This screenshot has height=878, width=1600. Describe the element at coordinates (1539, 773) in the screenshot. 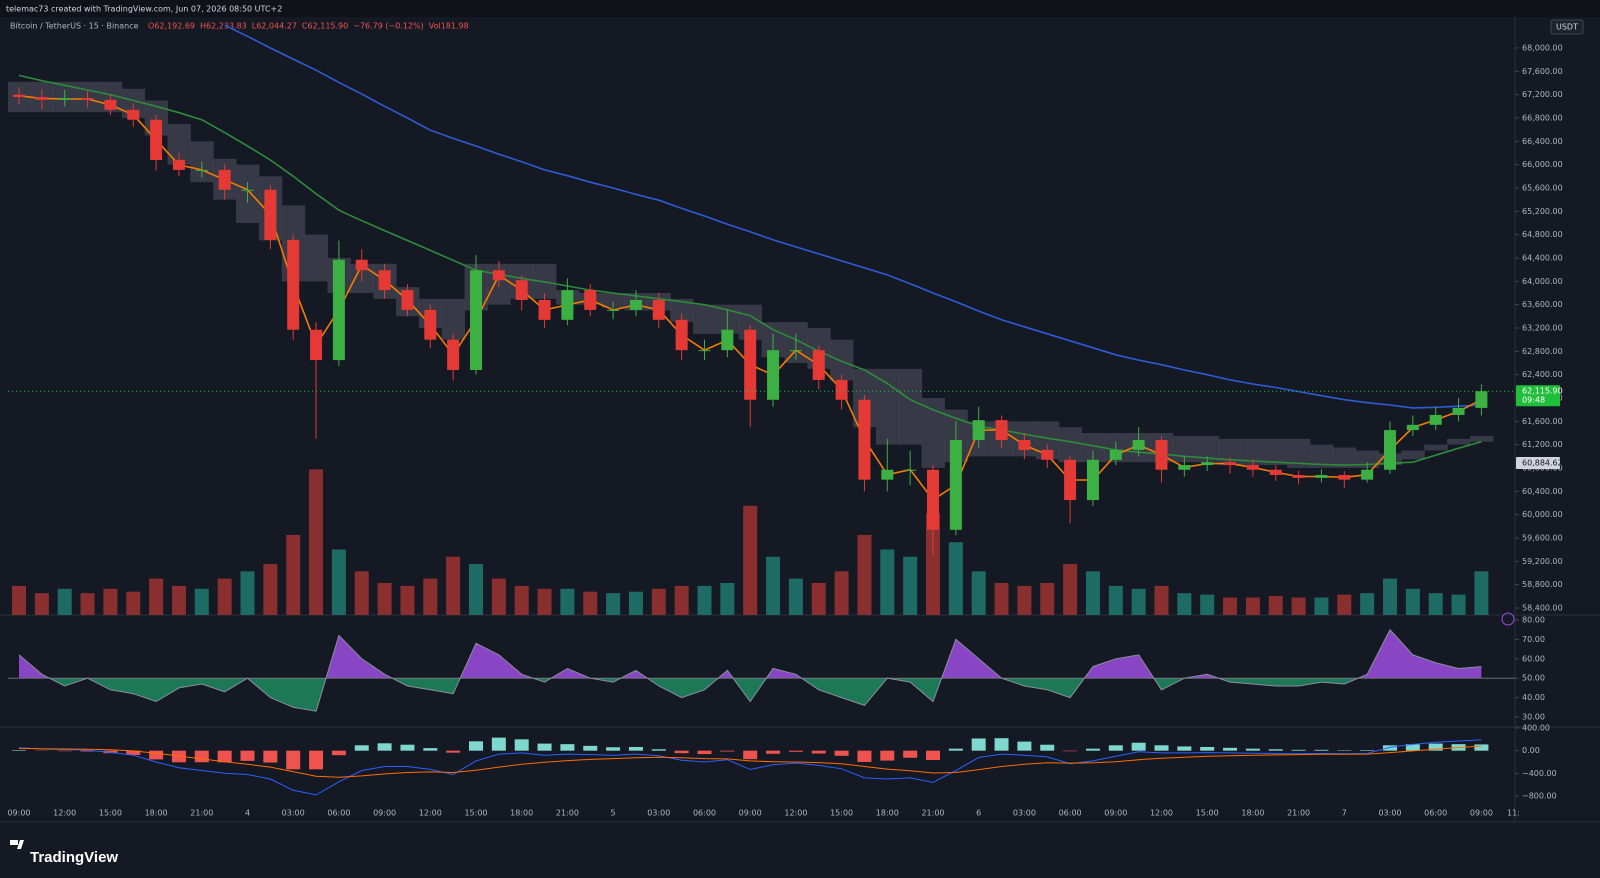

I see `y-tick-label: −400.00` at that location.